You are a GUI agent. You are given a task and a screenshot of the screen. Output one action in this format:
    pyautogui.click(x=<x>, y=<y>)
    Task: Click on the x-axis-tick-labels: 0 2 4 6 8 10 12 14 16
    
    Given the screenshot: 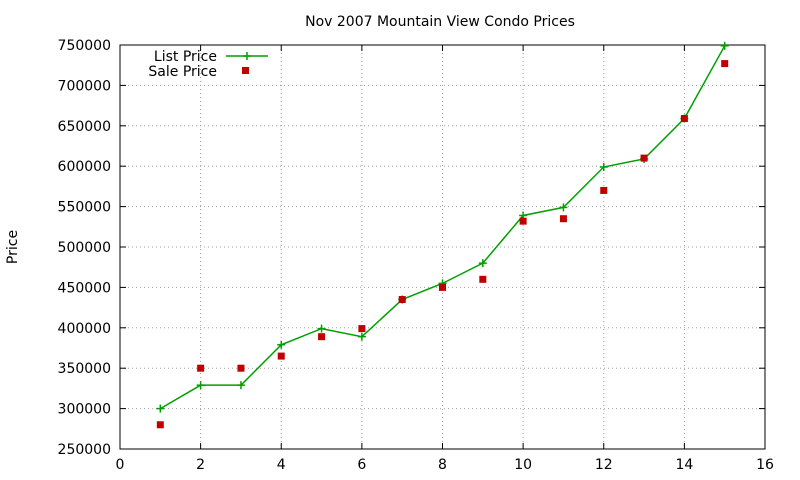 What is the action you would take?
    pyautogui.click(x=445, y=465)
    